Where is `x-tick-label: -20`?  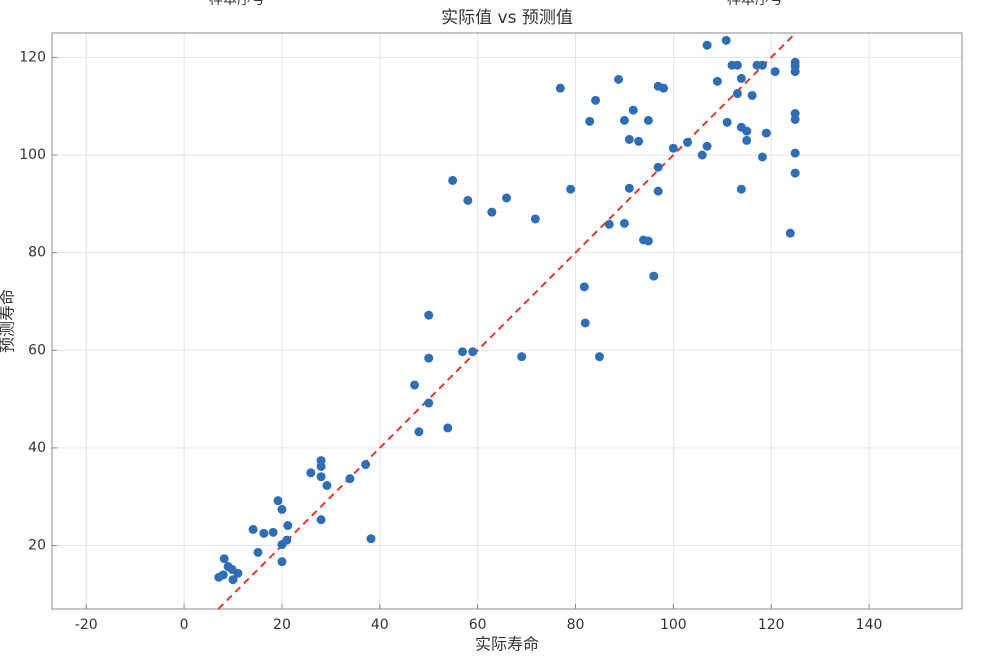 x-tick-label: -20 is located at coordinates (86, 625).